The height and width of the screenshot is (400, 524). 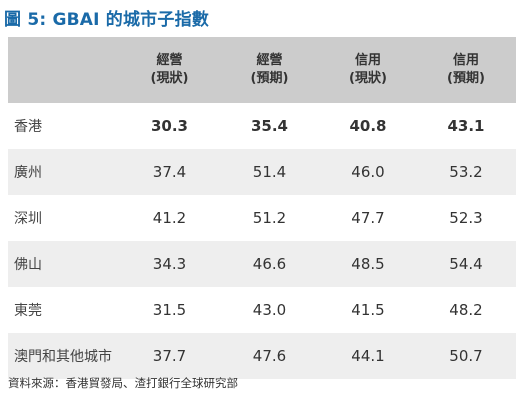 What do you see at coordinates (169, 310) in the screenshot?
I see `cell-value: 31.5` at bounding box center [169, 310].